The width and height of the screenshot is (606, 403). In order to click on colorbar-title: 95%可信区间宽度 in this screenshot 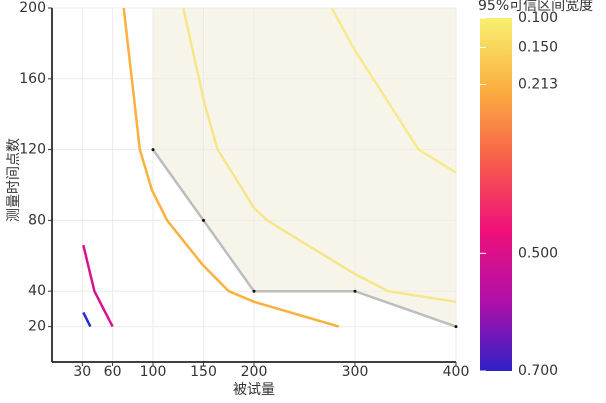, I will do `click(535, 7)`.